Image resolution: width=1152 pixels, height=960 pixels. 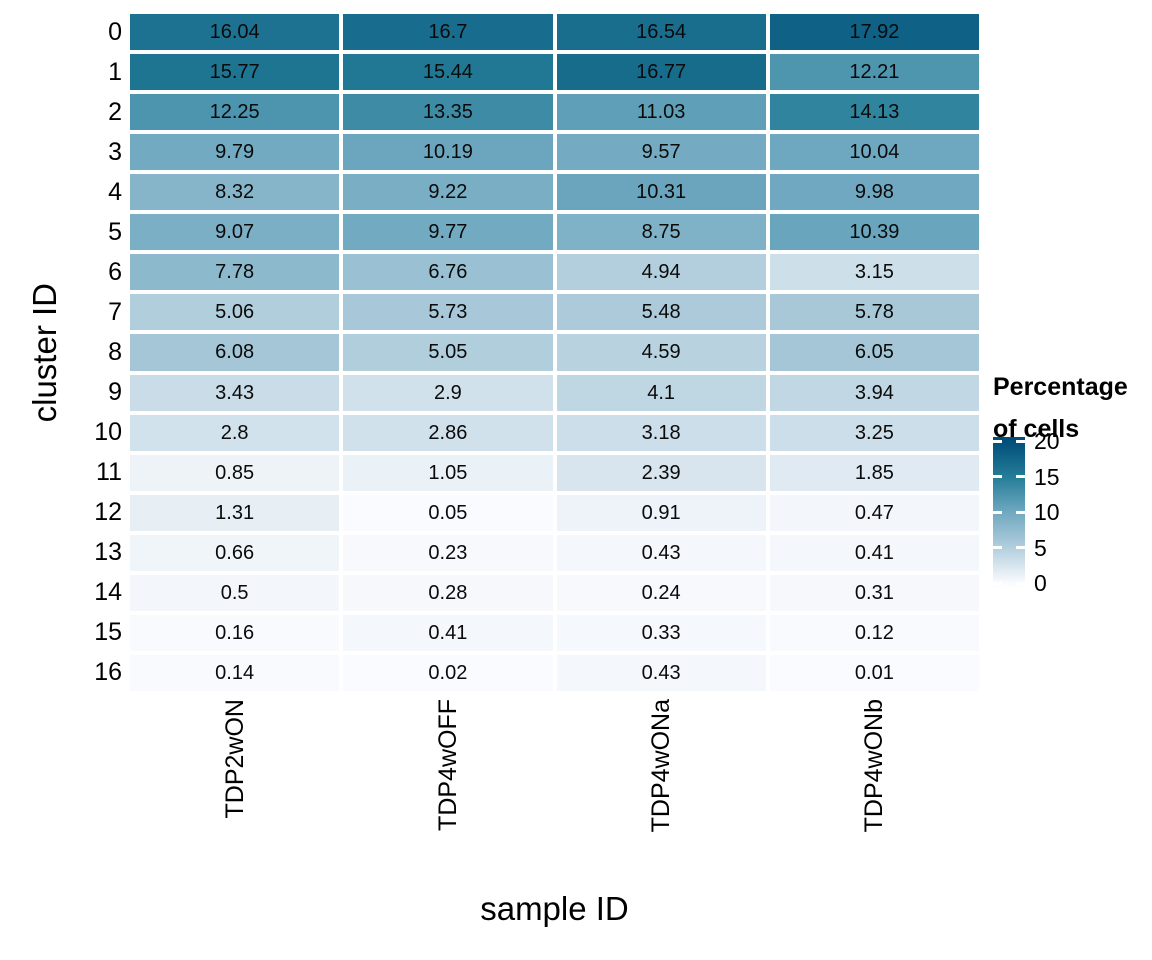 I want to click on heatmap-cell: 8.75, so click(x=661, y=232).